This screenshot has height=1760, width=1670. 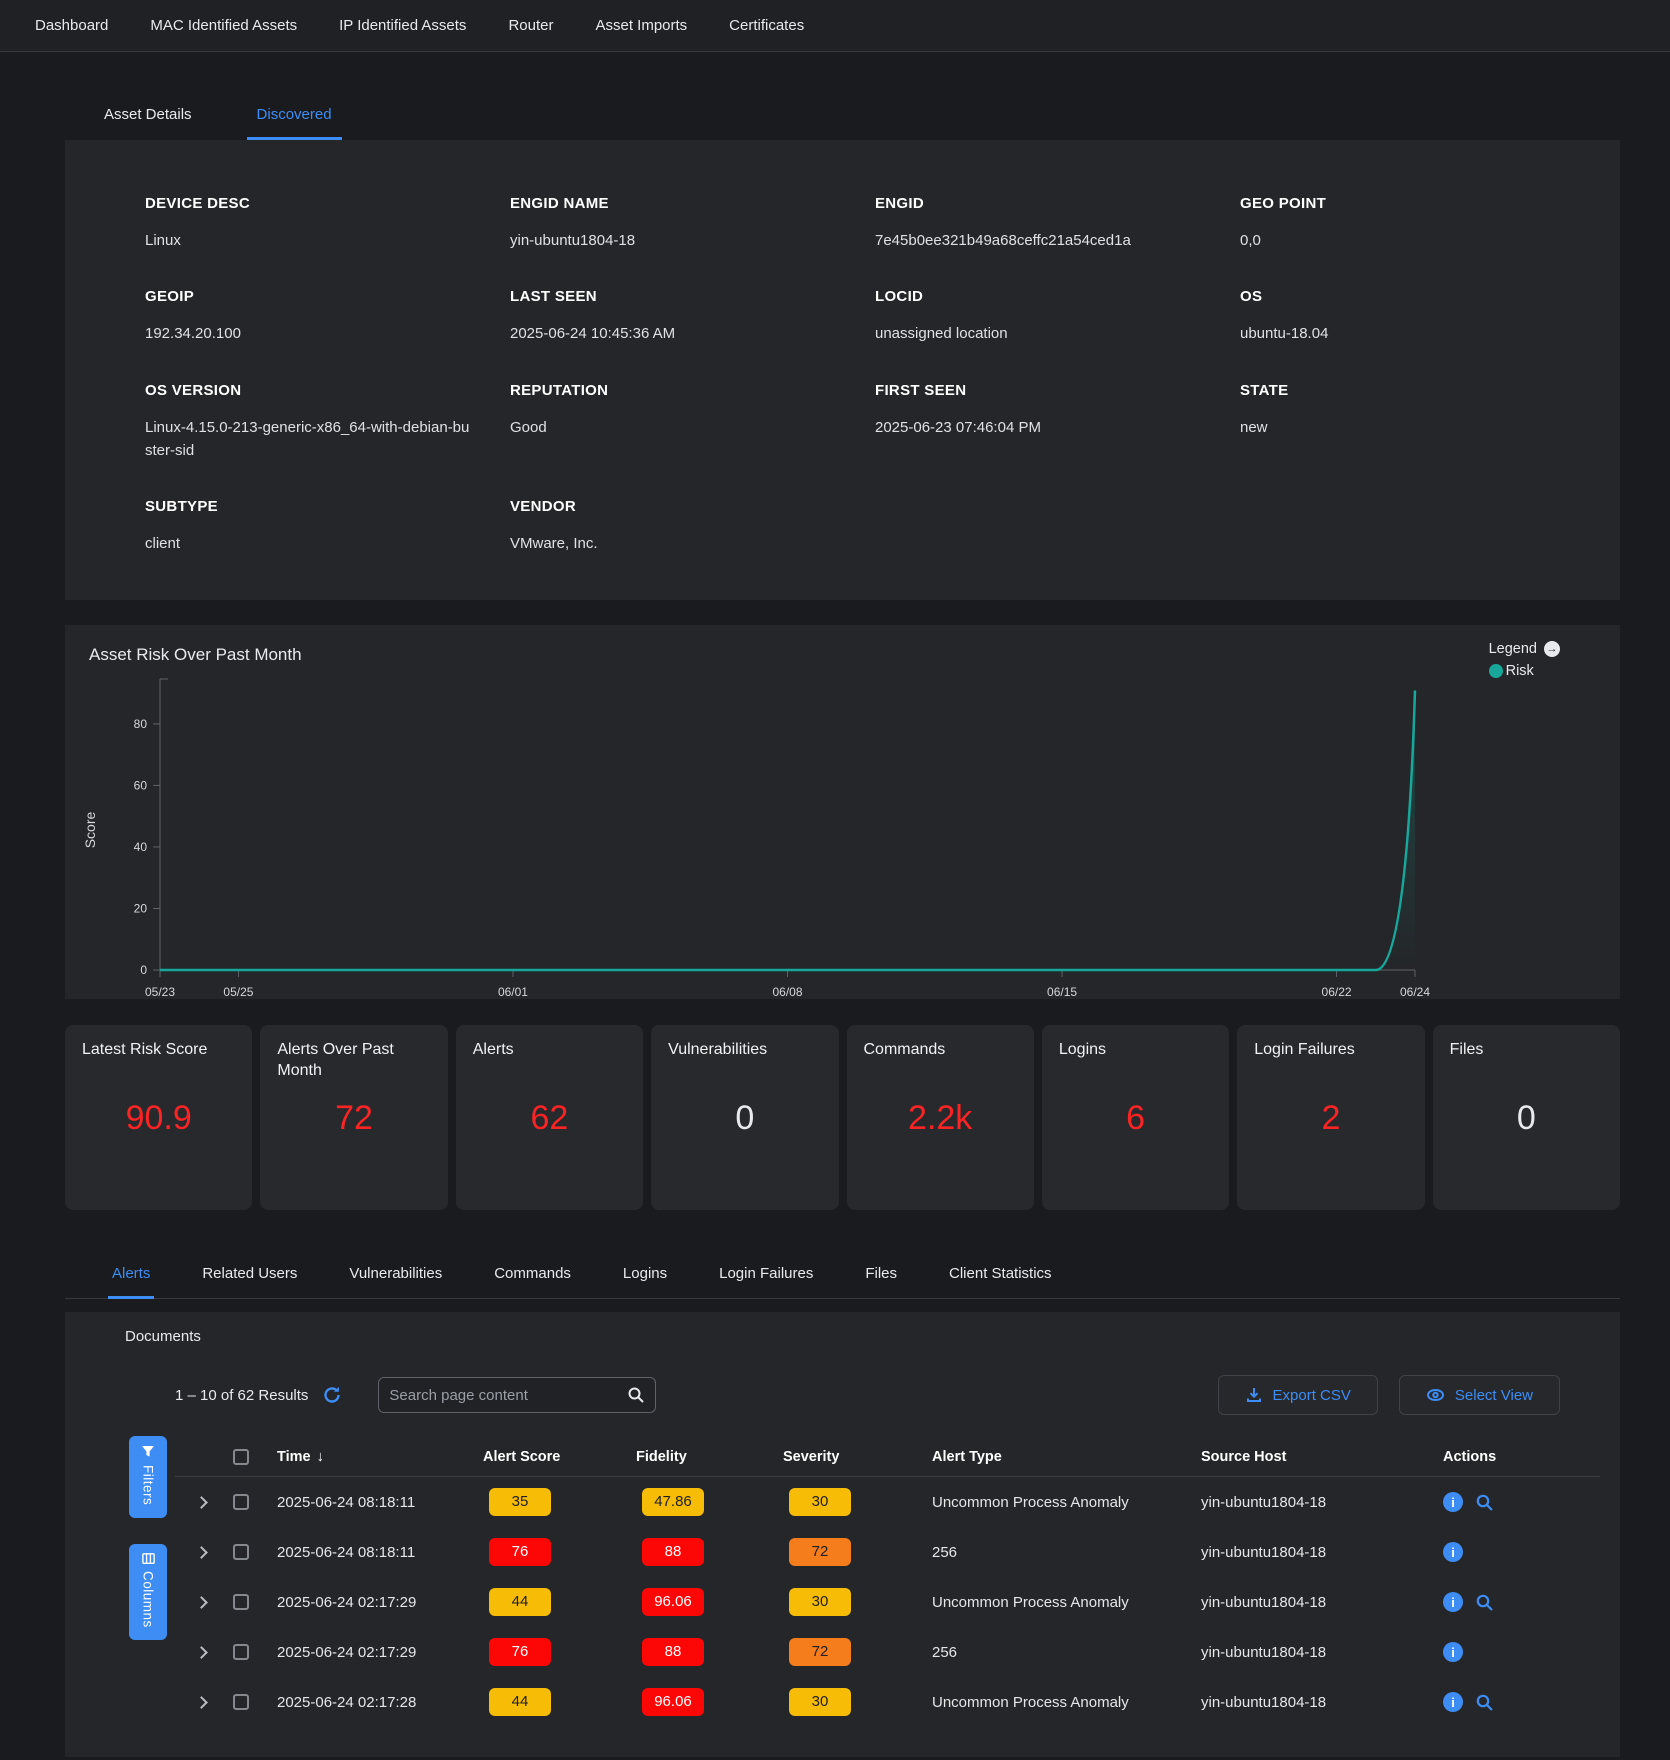 I want to click on table-side-buttons: Filters Columns, so click(x=148, y=1538).